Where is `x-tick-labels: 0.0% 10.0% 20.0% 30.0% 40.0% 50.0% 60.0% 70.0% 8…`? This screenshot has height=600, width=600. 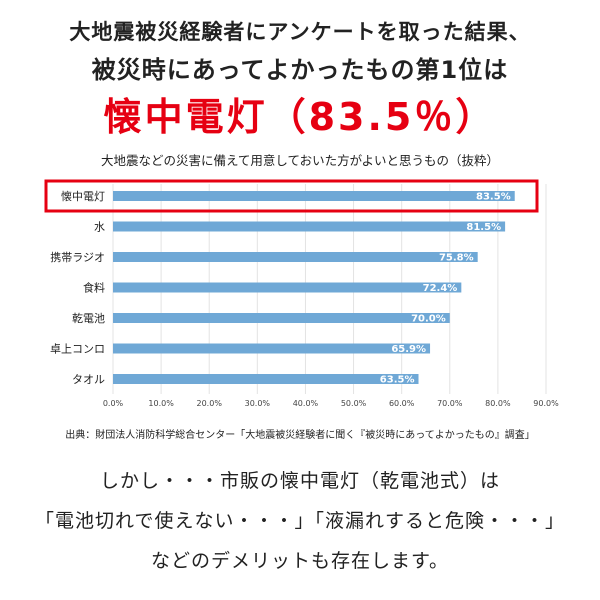 x-tick-labels: 0.0% 10.0% 20.0% 30.0% 40.0% 50.0% 60.0% 70.0% 8… is located at coordinates (331, 403).